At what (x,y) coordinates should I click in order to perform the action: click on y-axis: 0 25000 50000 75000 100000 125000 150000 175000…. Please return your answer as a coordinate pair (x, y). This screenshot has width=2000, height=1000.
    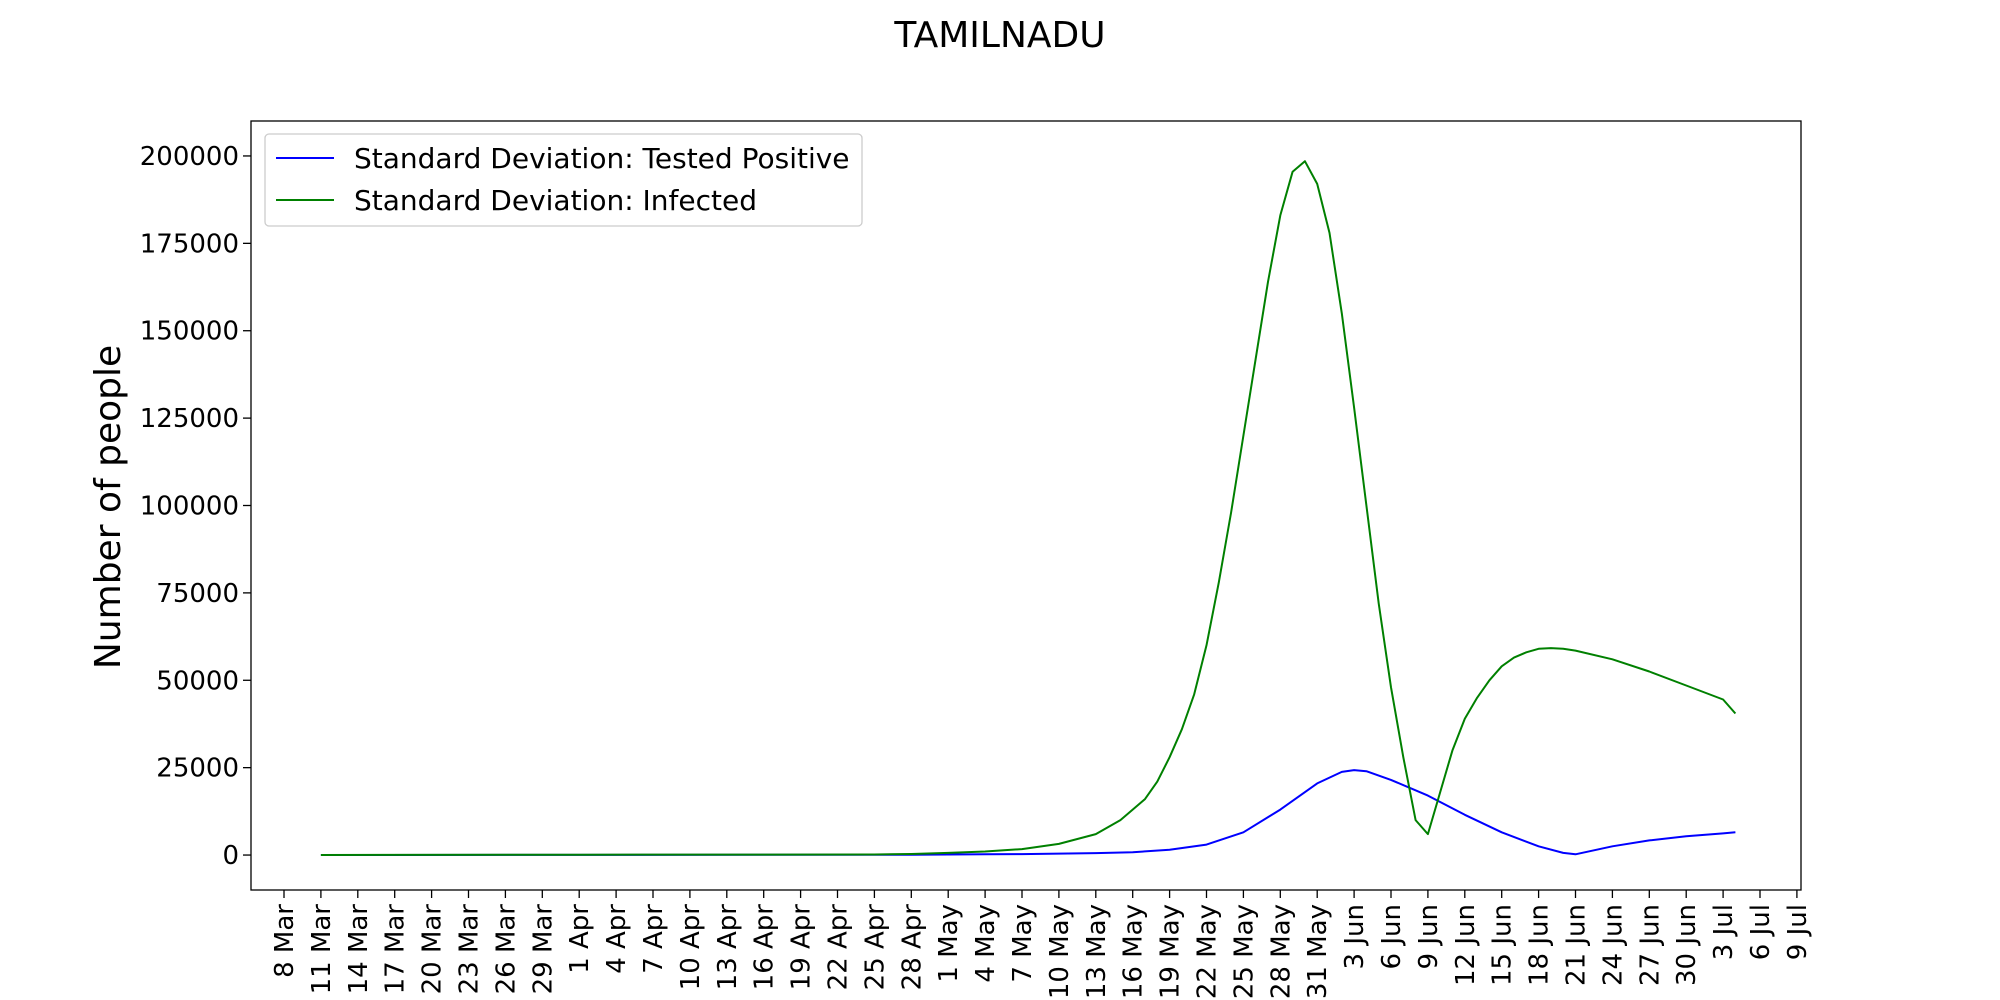
    Looking at the image, I should click on (195, 506).